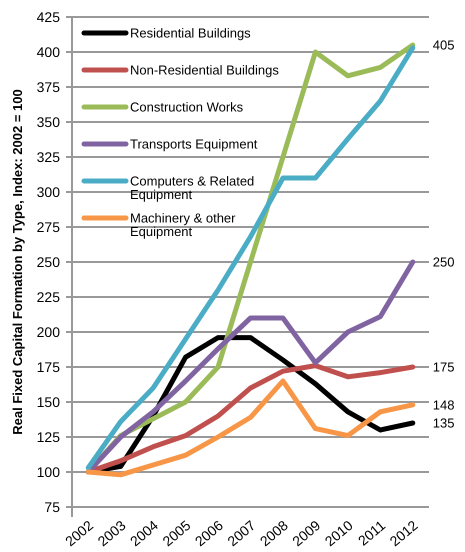 This screenshot has width=465, height=552. I want to click on legend-label: Machinery & other Equipment, so click(183, 225).